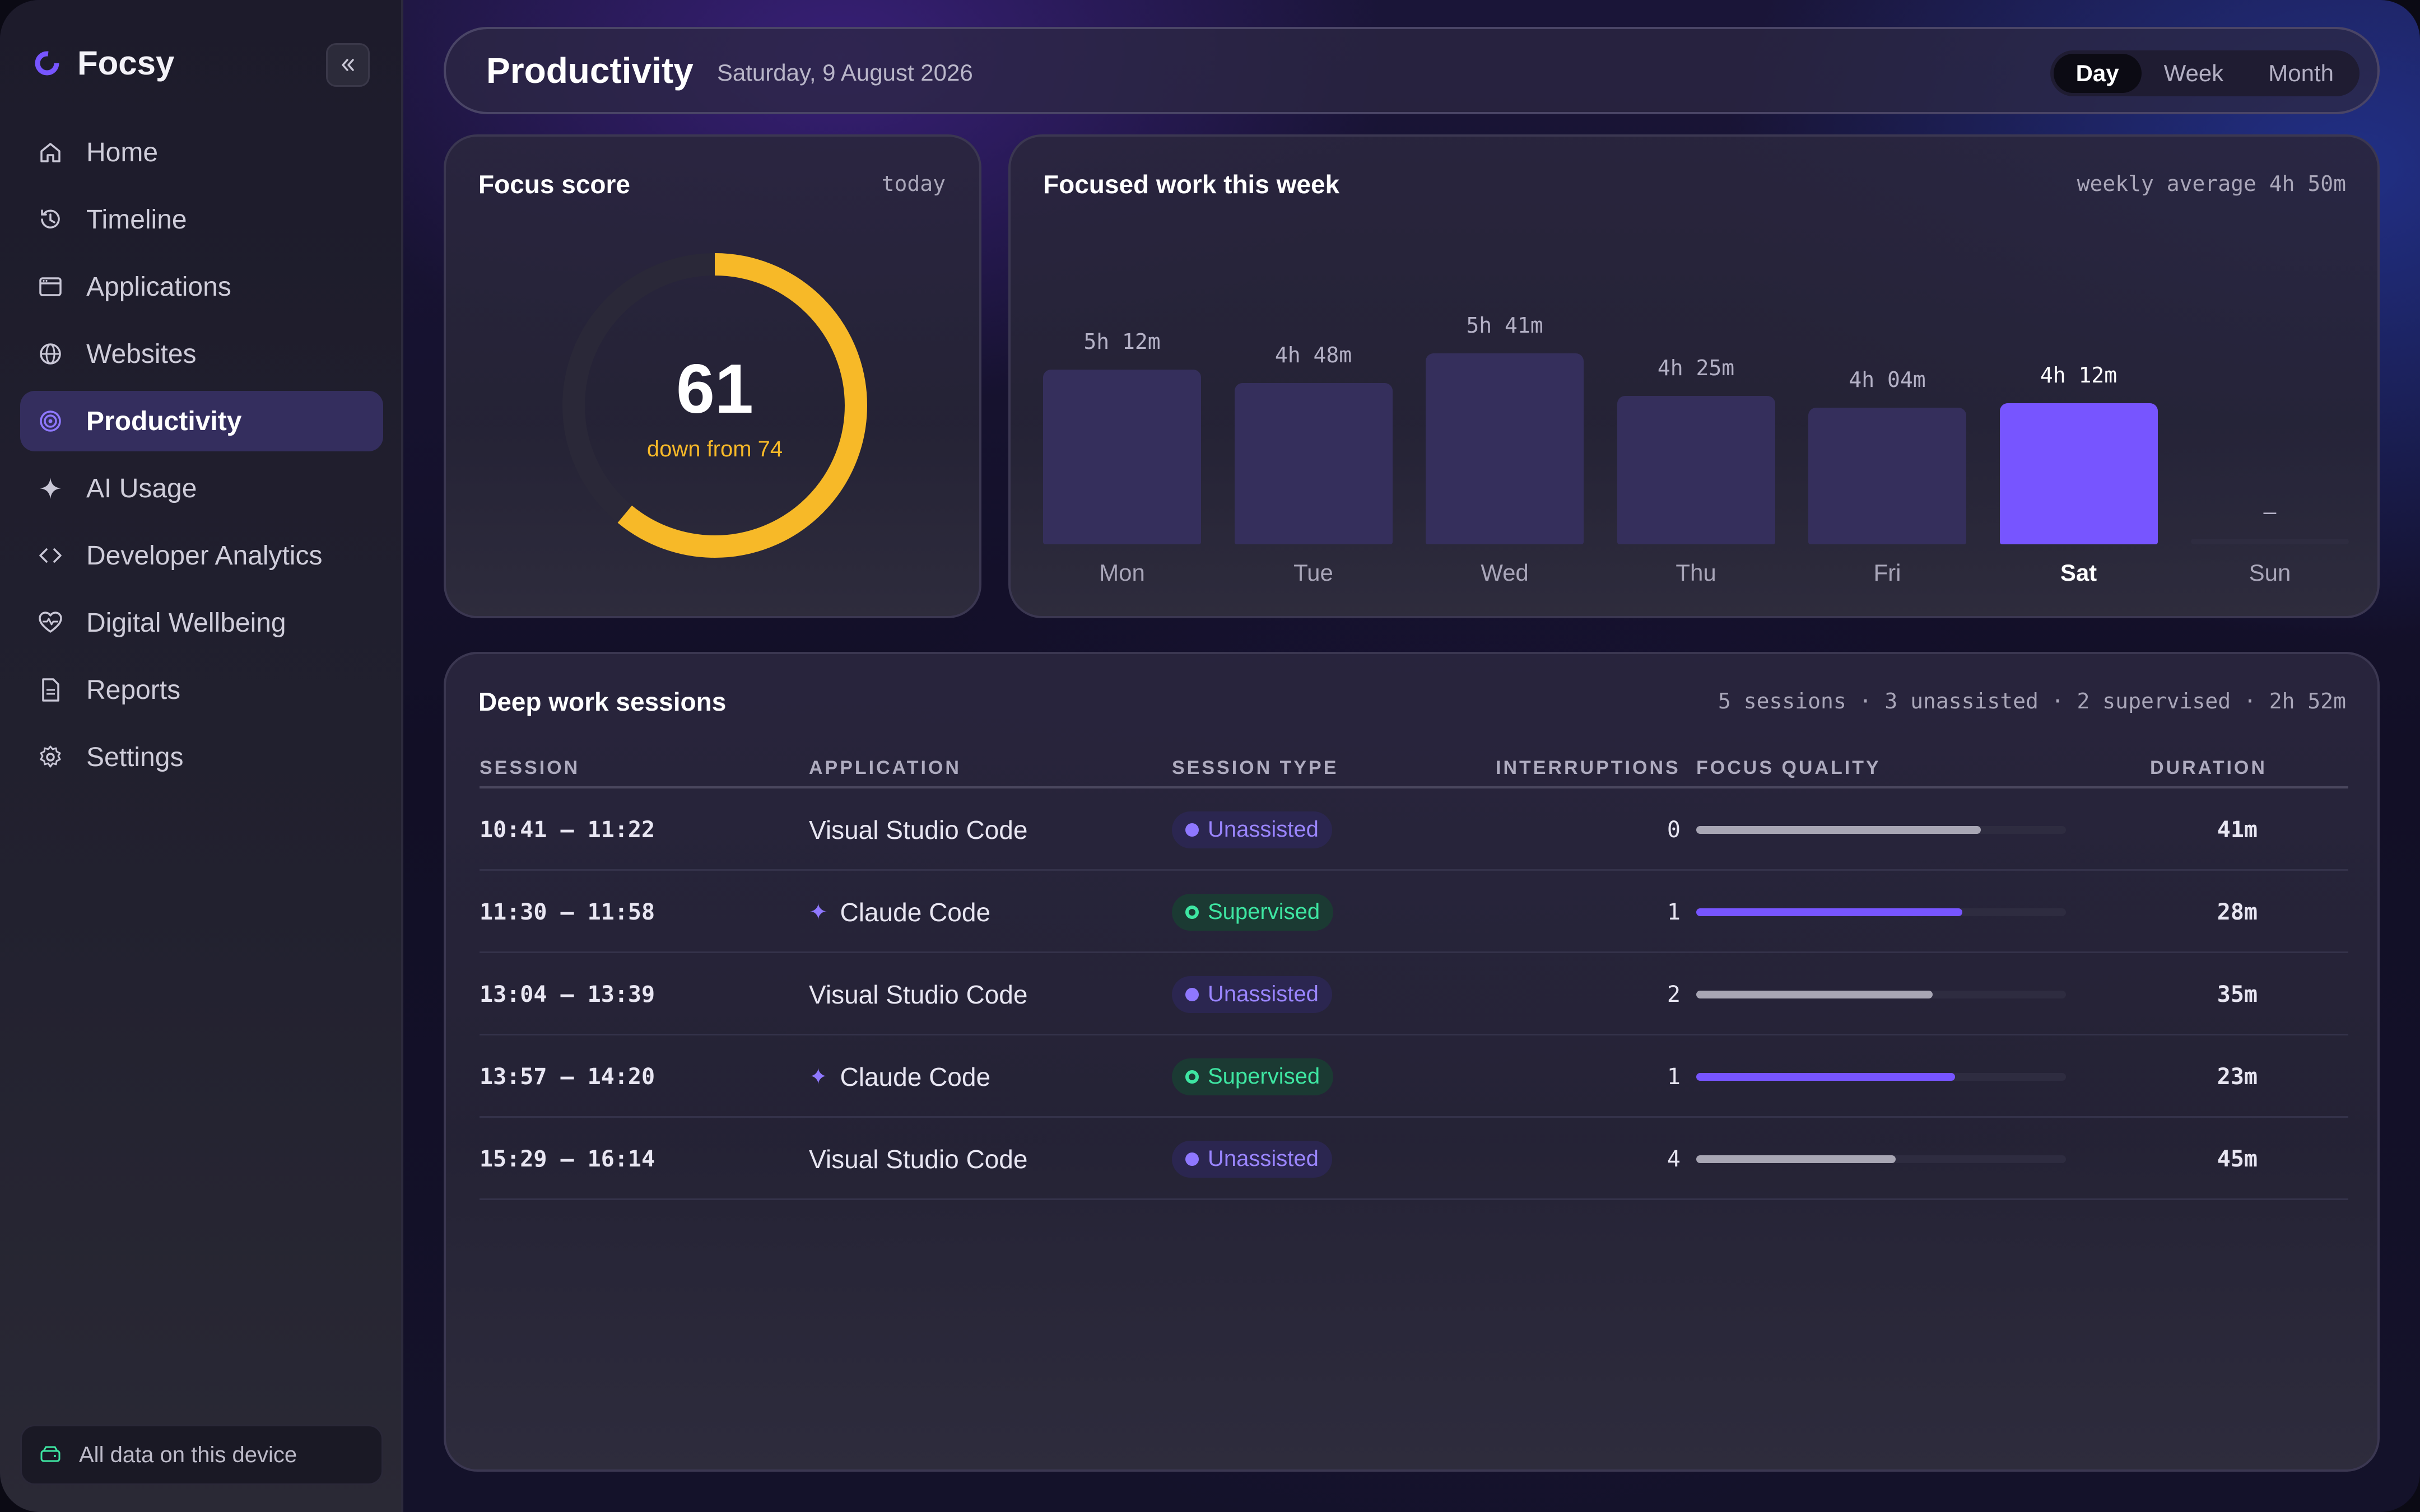 Image resolution: width=2420 pixels, height=1512 pixels. I want to click on history-icon, so click(50, 219).